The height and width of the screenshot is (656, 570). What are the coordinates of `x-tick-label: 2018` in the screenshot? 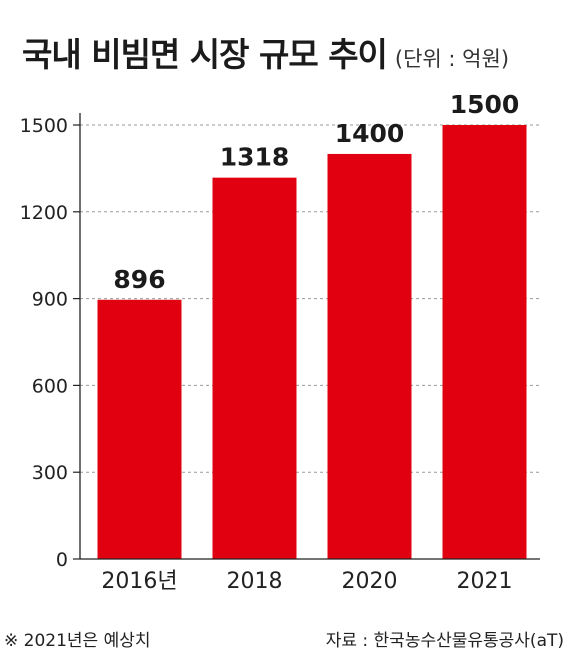 It's located at (255, 581).